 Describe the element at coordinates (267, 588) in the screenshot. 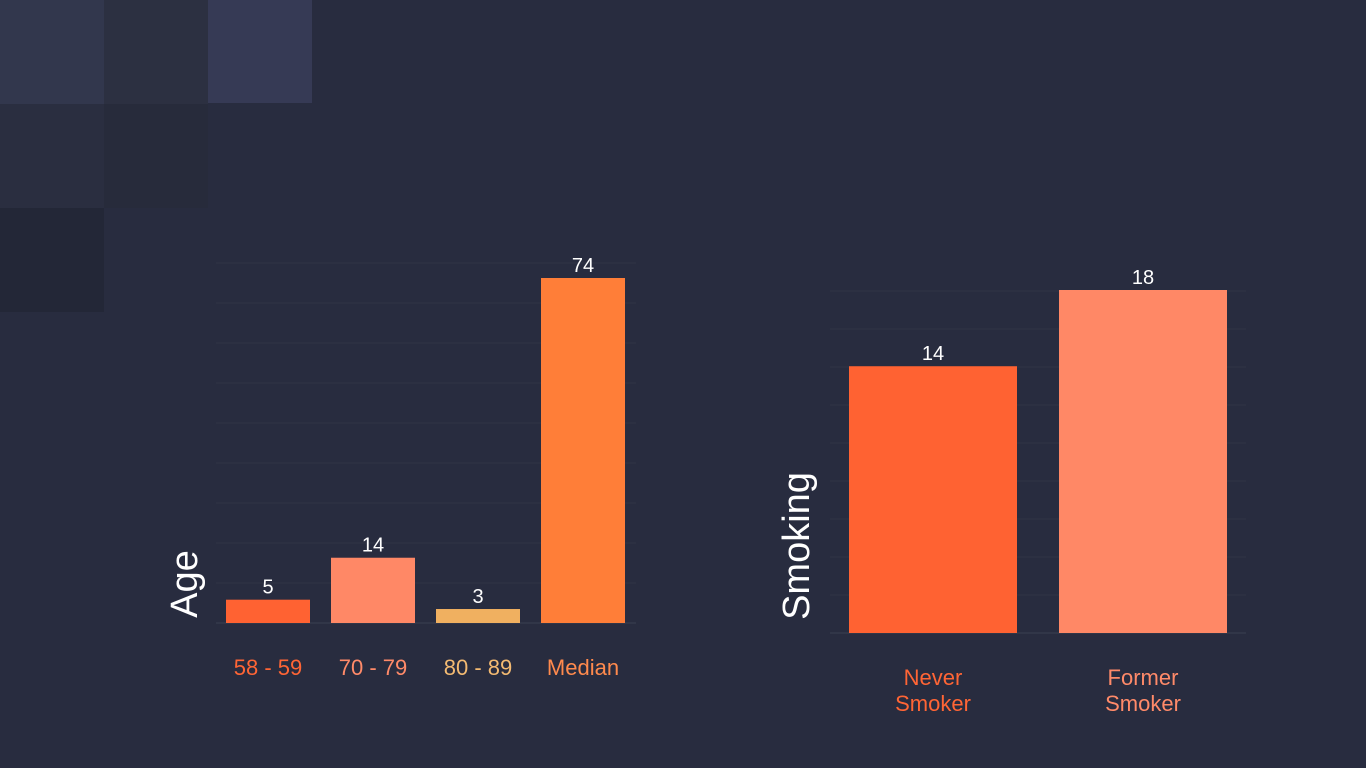

I see `age-value-label: 5` at that location.